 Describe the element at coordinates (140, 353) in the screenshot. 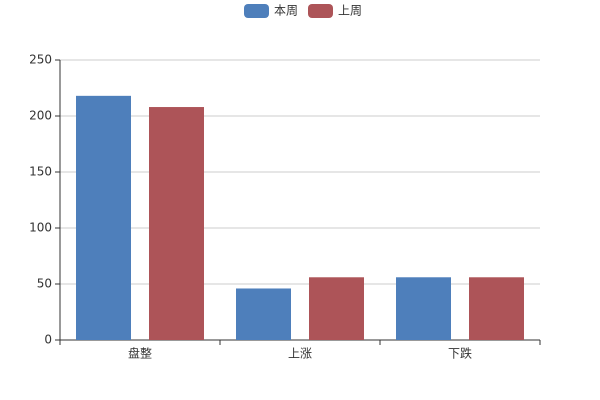

I see `x-tick-label: 盘整` at that location.